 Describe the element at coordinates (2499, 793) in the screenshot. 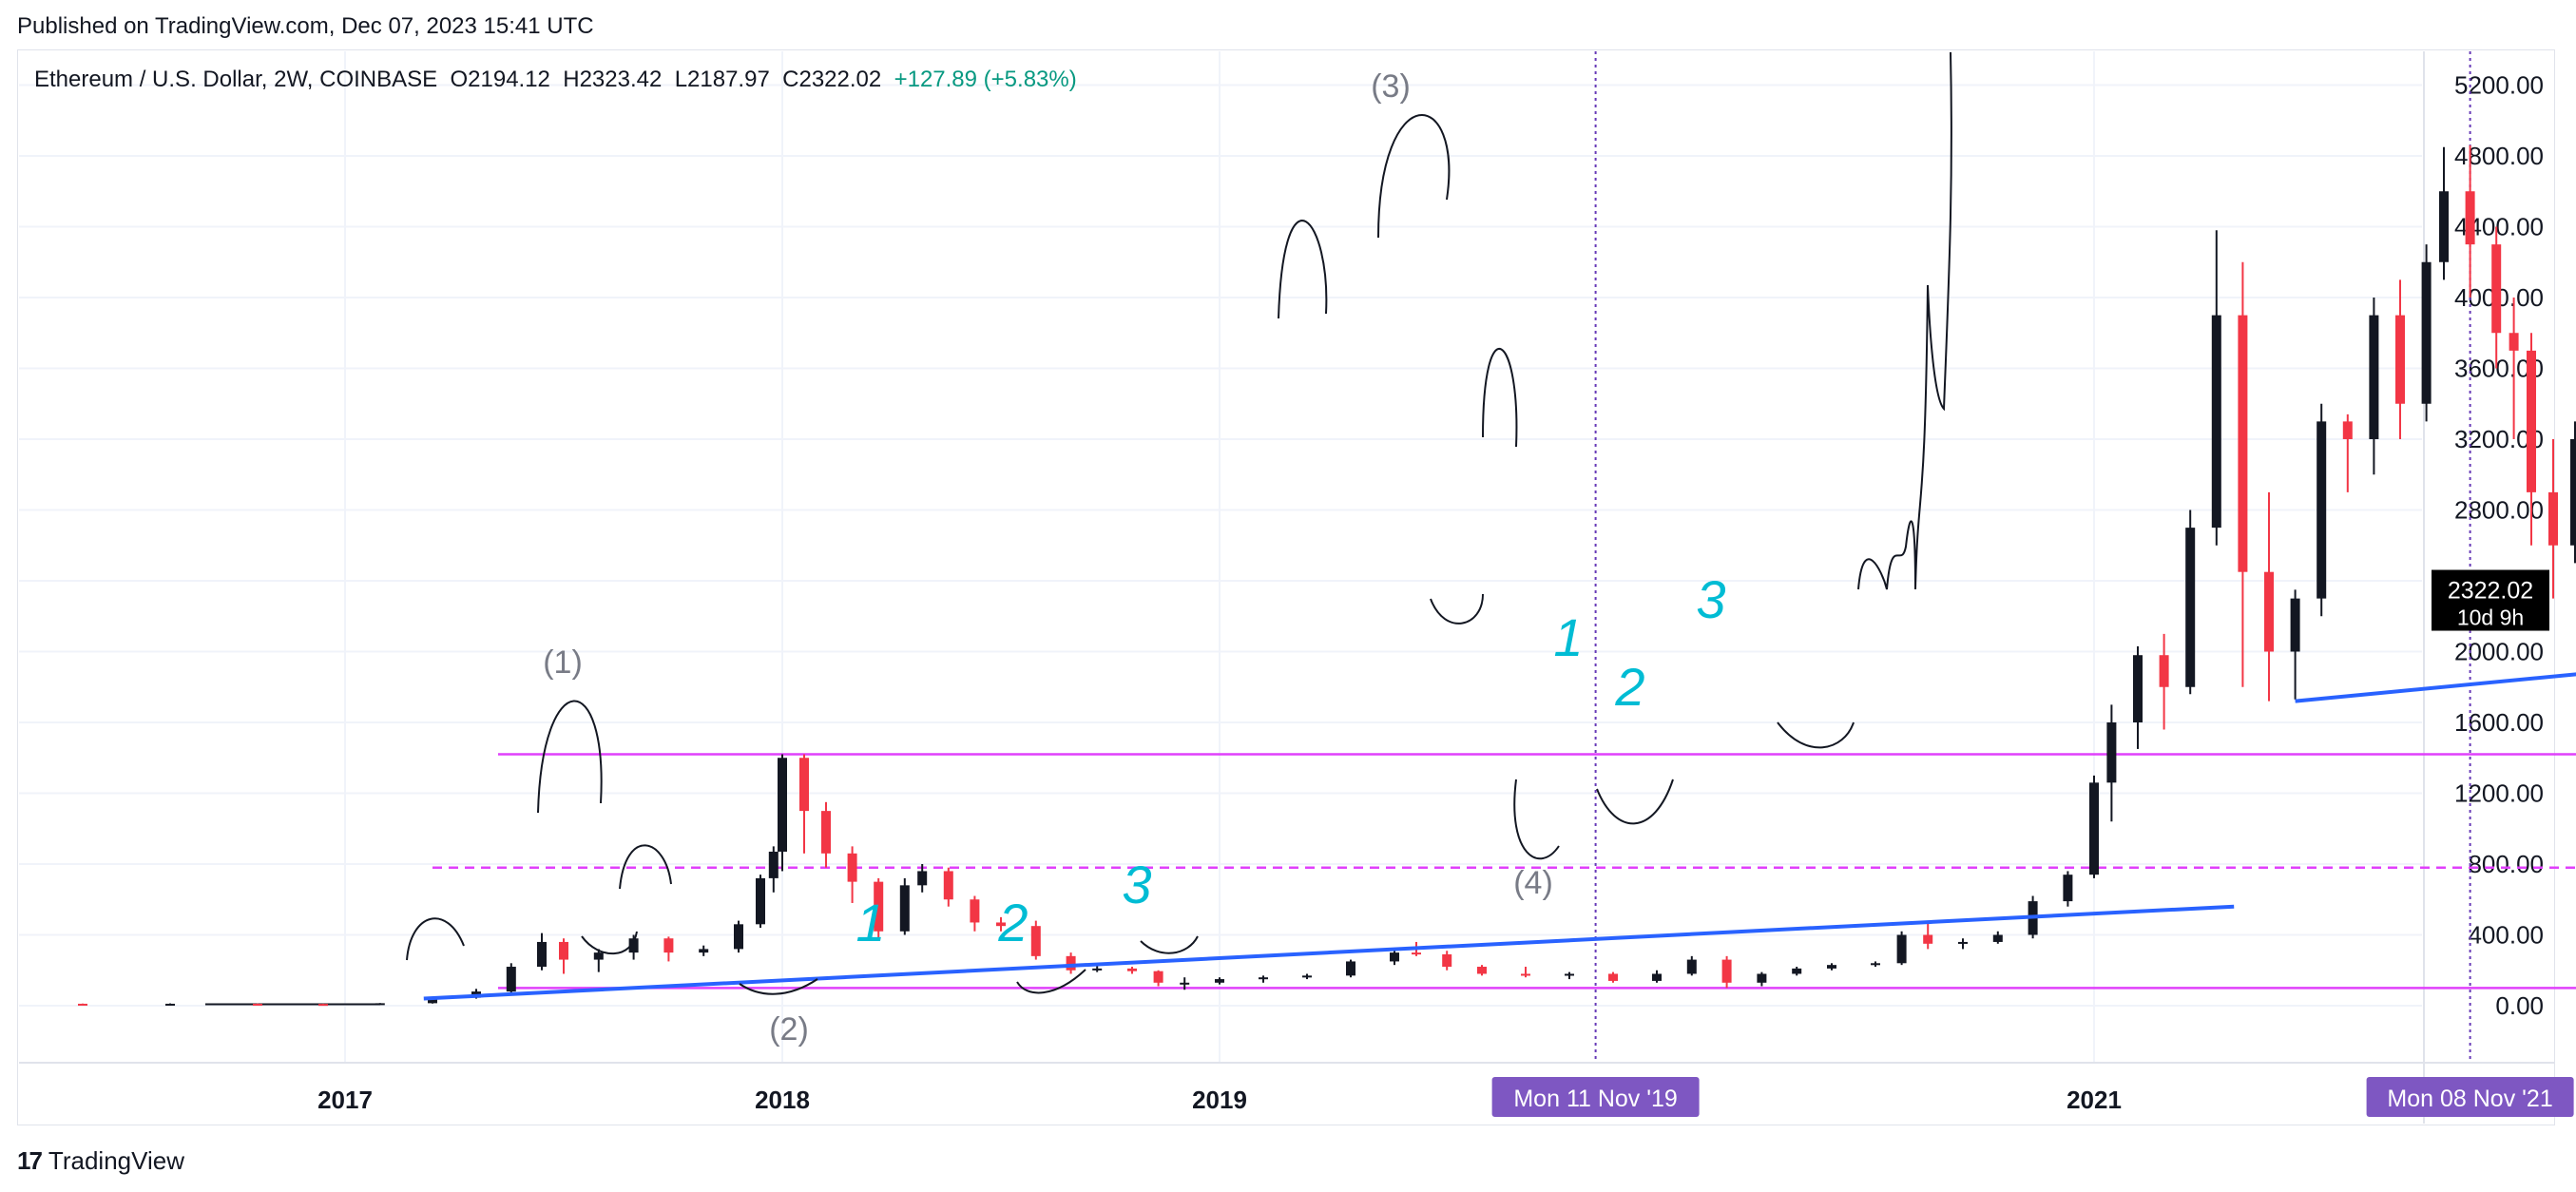

I see `y-tick-label: 1200.00` at that location.